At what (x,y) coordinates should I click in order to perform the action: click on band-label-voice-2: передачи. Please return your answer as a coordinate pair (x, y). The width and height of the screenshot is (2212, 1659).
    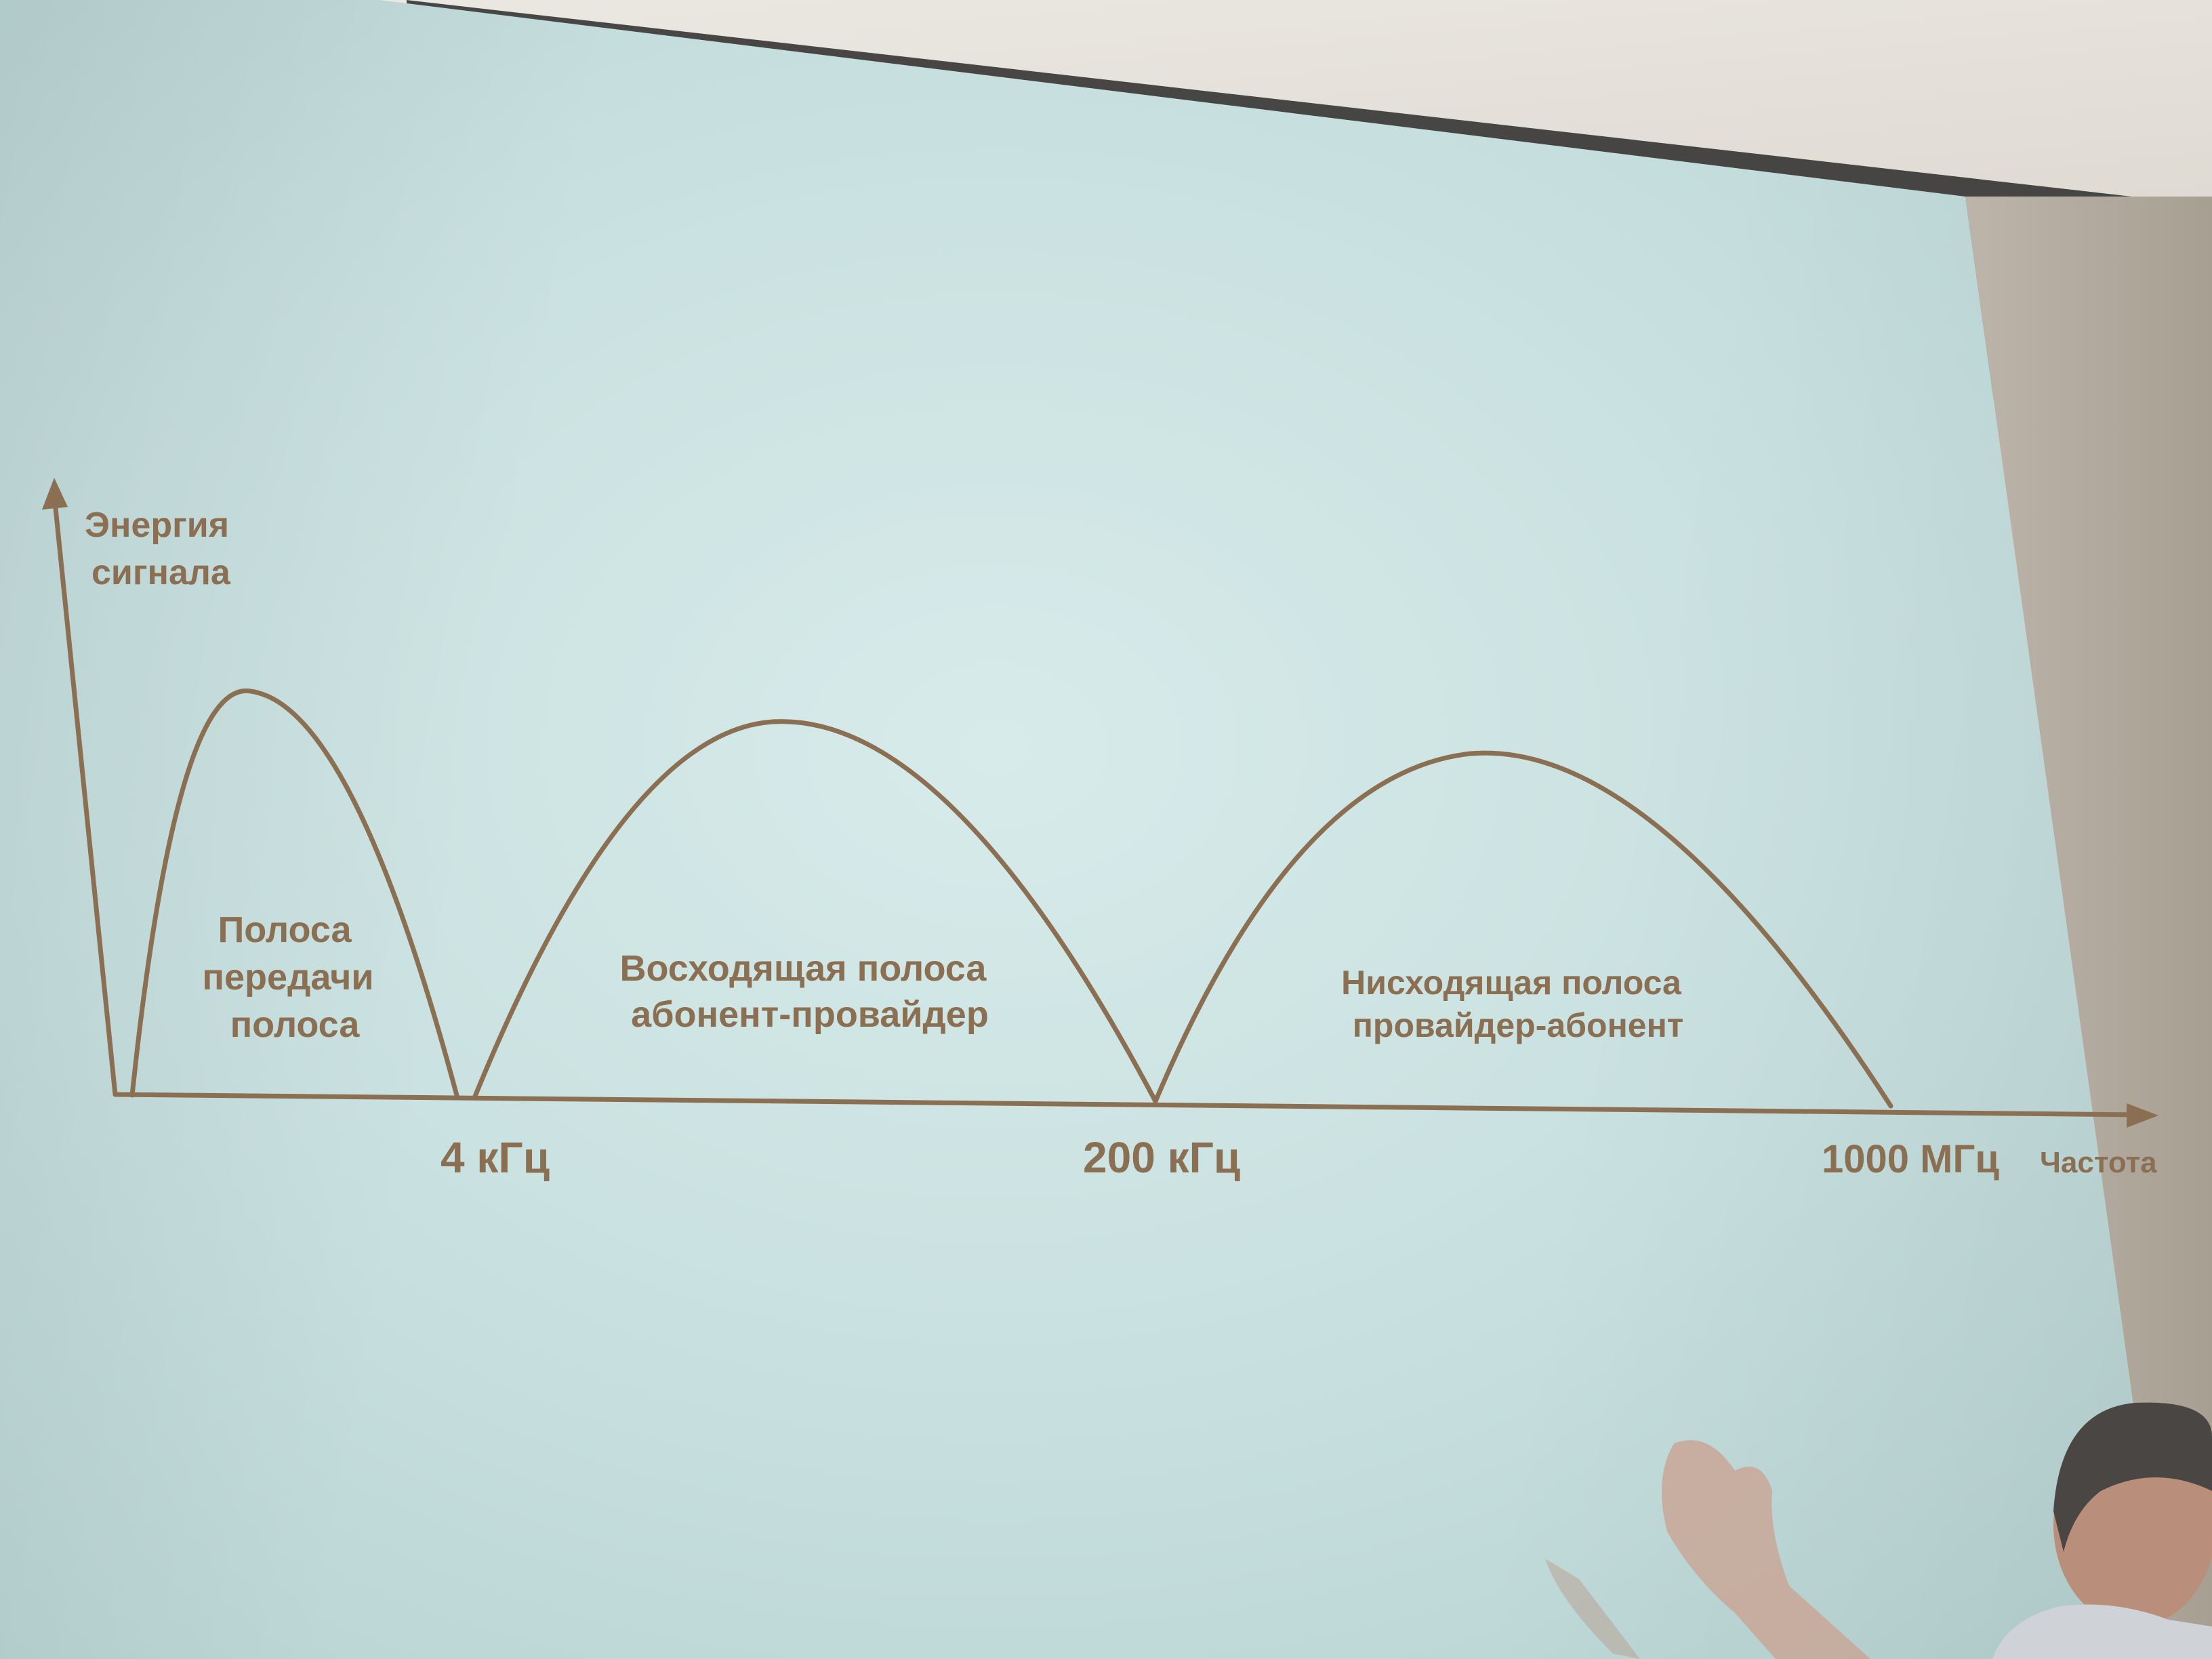
    Looking at the image, I should click on (287, 977).